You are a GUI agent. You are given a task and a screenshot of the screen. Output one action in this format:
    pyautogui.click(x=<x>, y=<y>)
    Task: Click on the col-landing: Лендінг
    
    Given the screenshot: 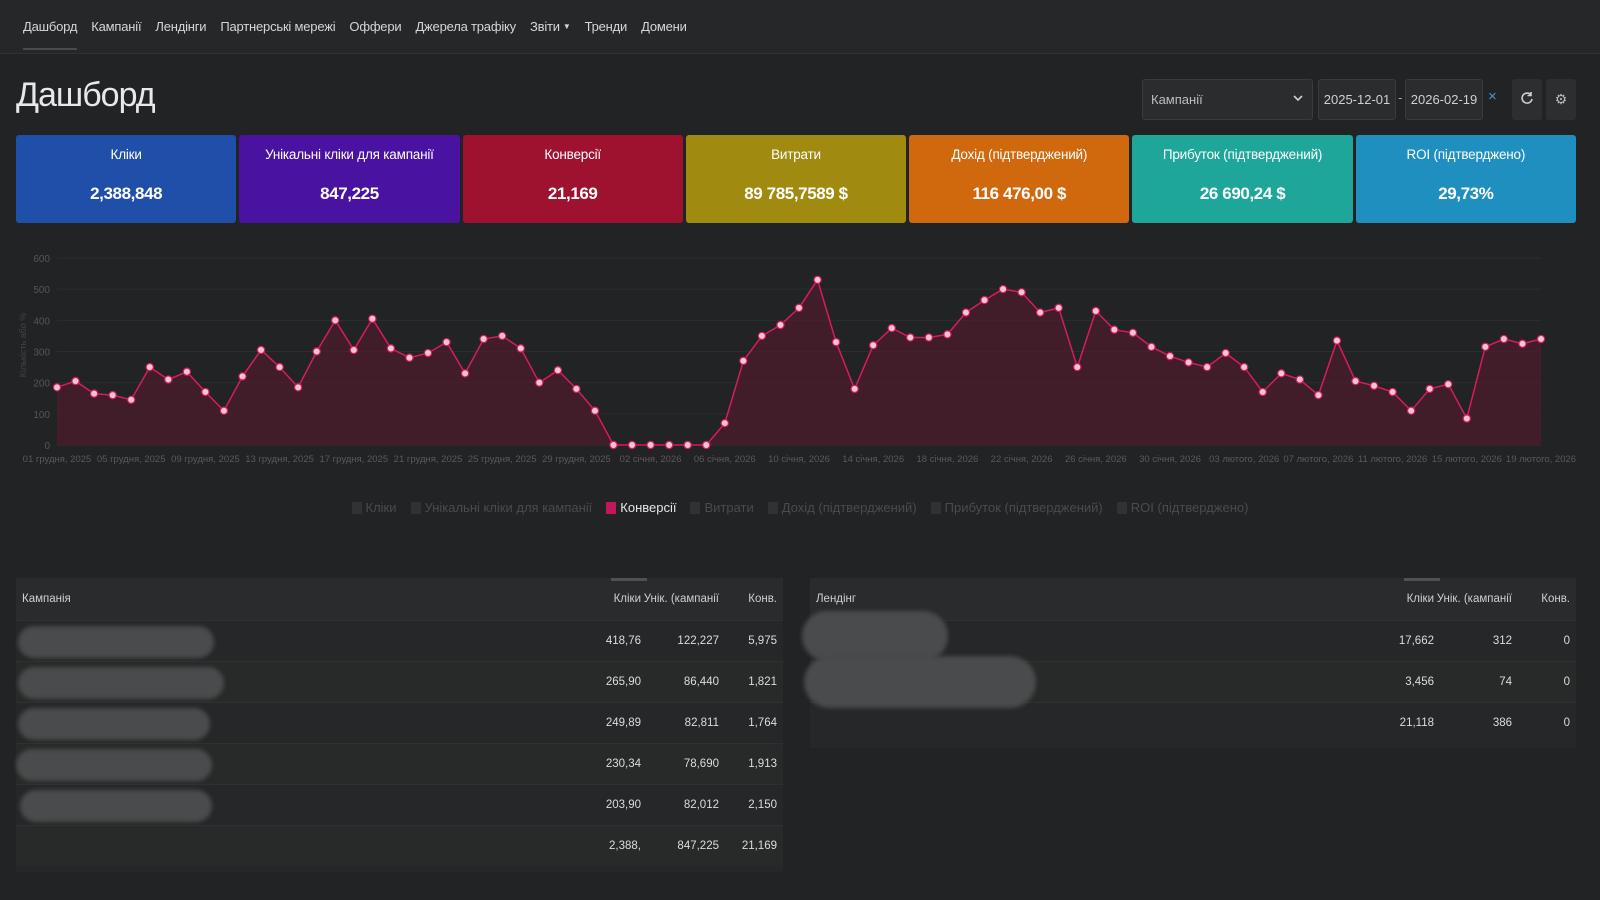 What is the action you would take?
    pyautogui.click(x=836, y=599)
    